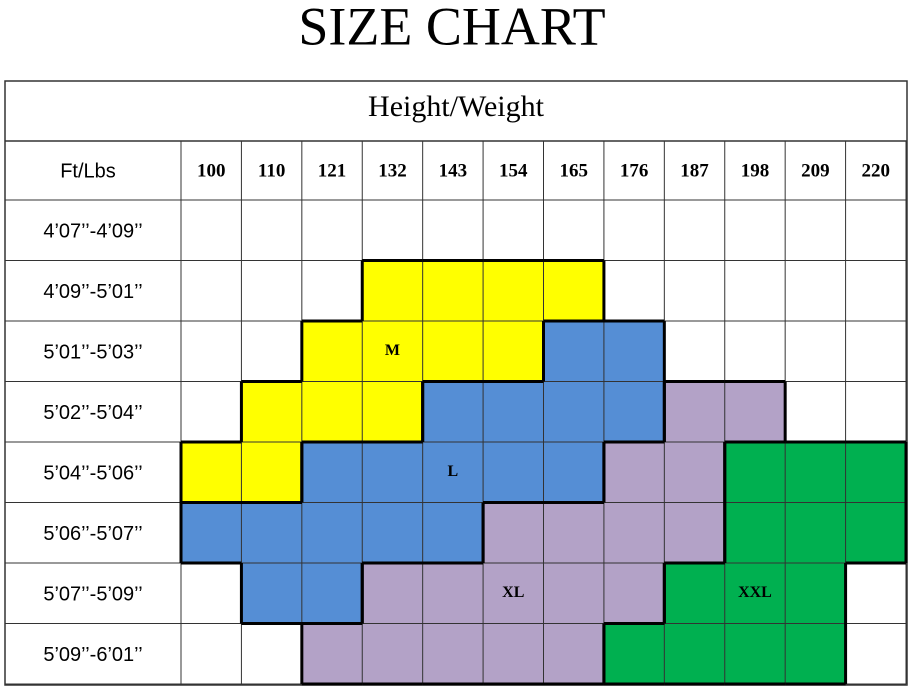 This screenshot has height=690, width=914. I want to click on height-label: 5’01’’-5’03’’, so click(92, 353).